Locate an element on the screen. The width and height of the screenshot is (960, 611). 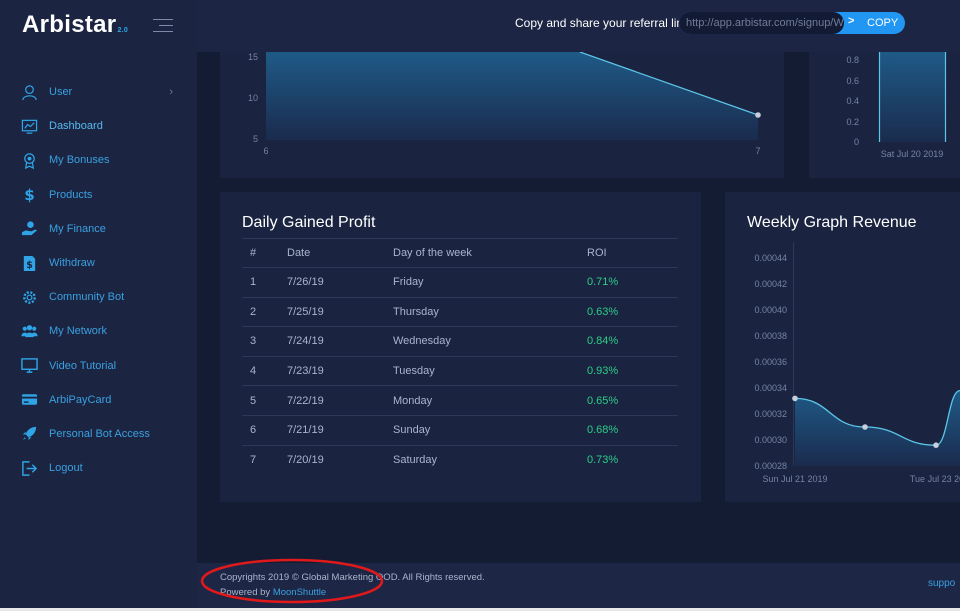
y-tick-label: 0.00042 is located at coordinates (770, 284).